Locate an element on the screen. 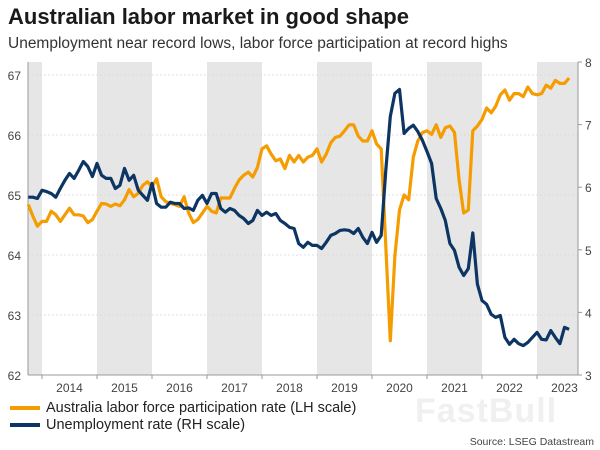  source-note: Source: LSEG Datastream is located at coordinates (531, 442).